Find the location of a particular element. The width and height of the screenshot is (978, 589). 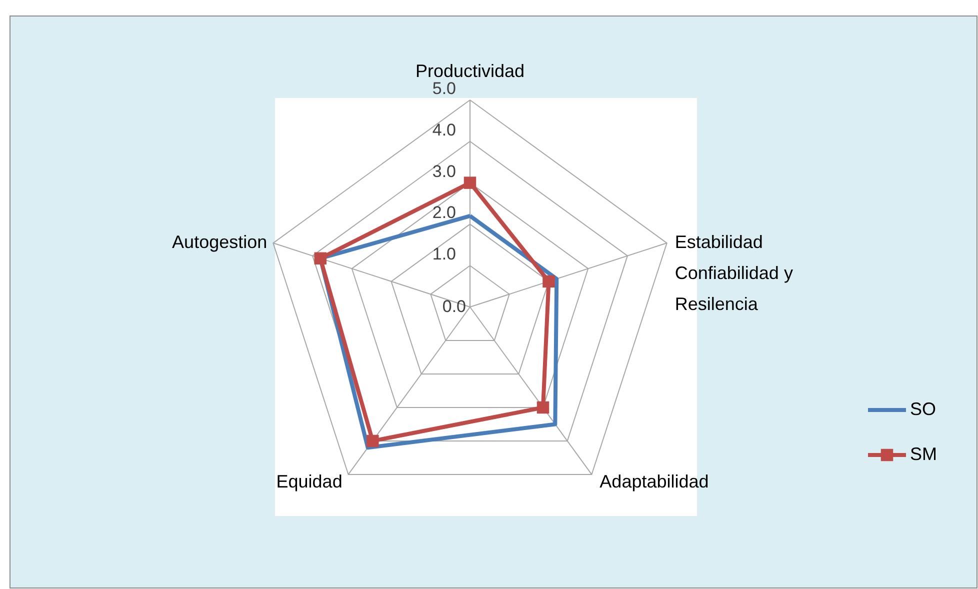

spoke-label: Autogestion is located at coordinates (220, 242).